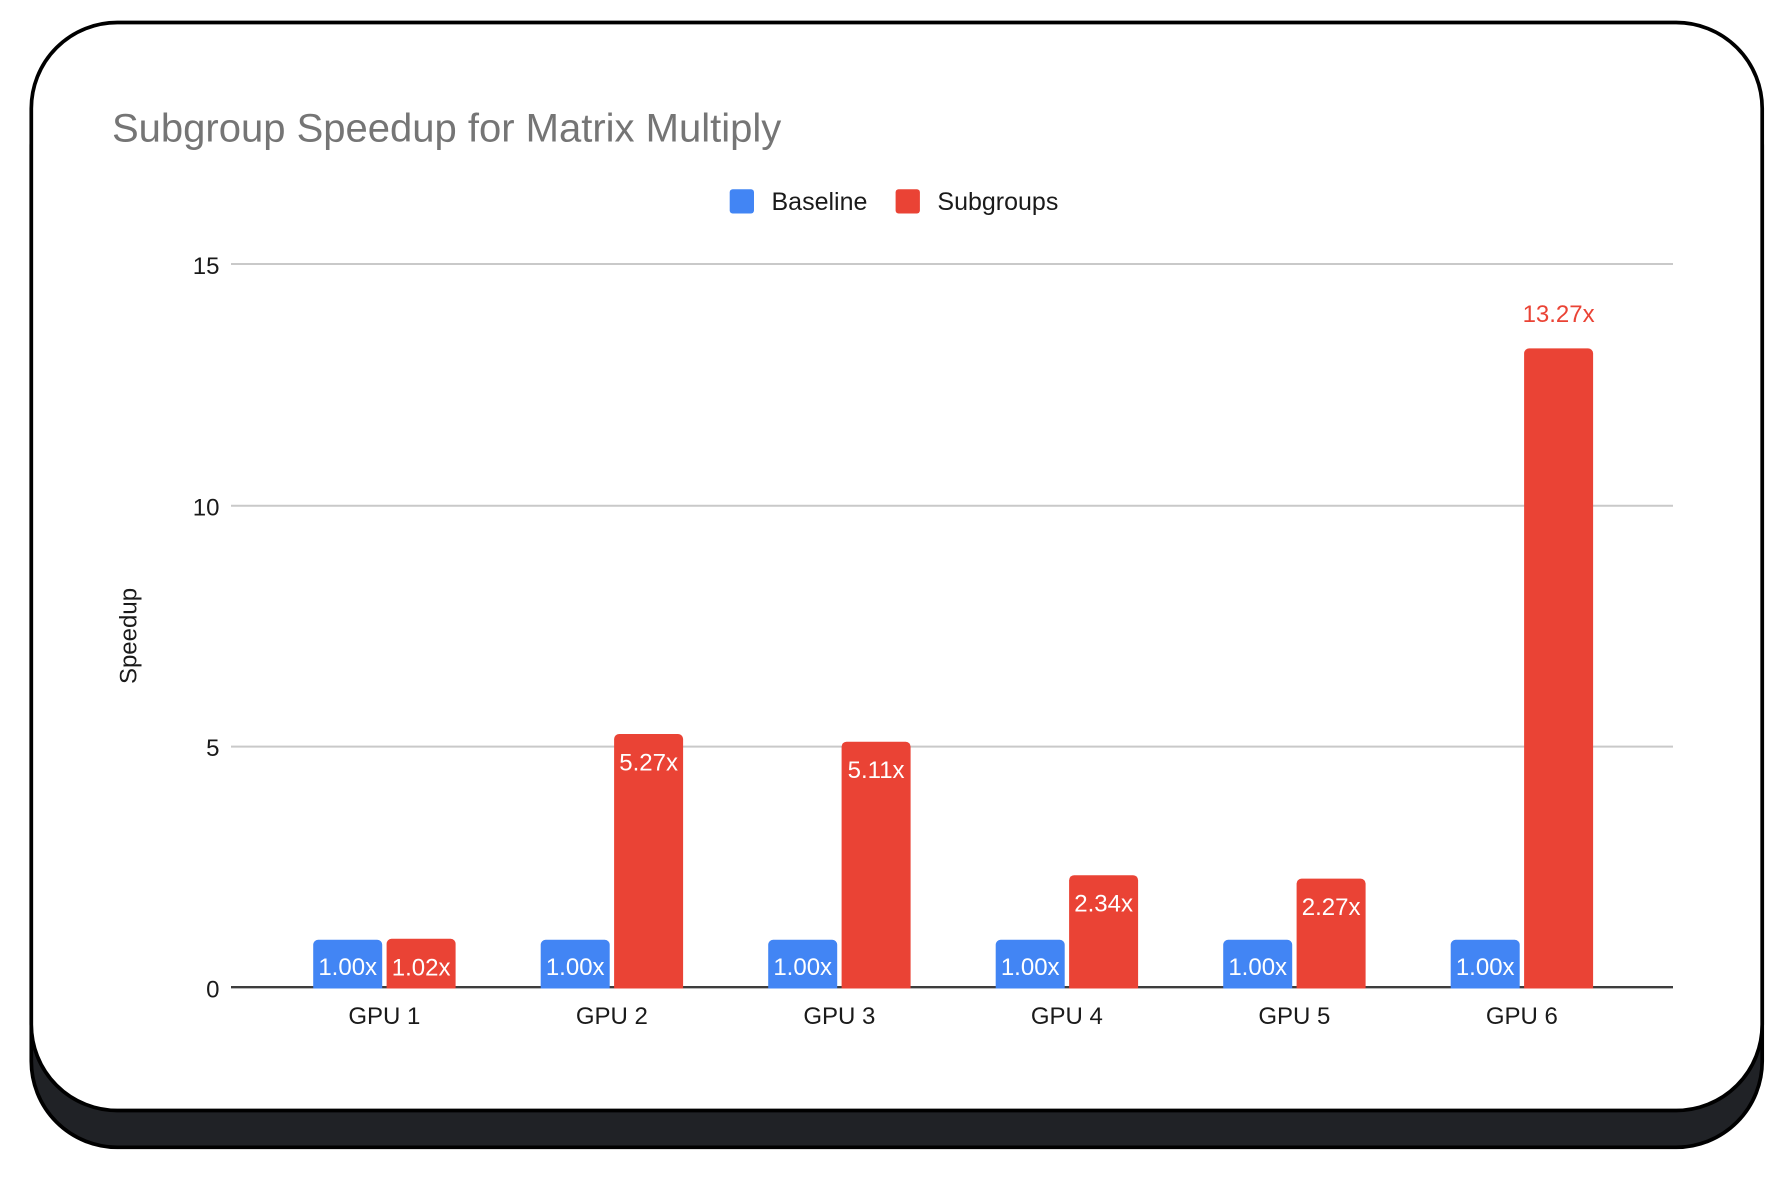  I want to click on svg-text: GPU 5, so click(1294, 1016).